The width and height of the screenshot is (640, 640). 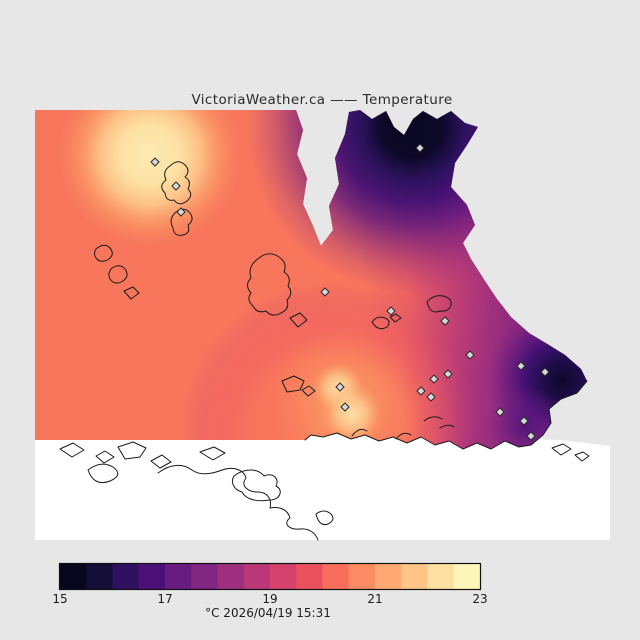 I want to click on no-data-land-area, so click(x=322, y=487).